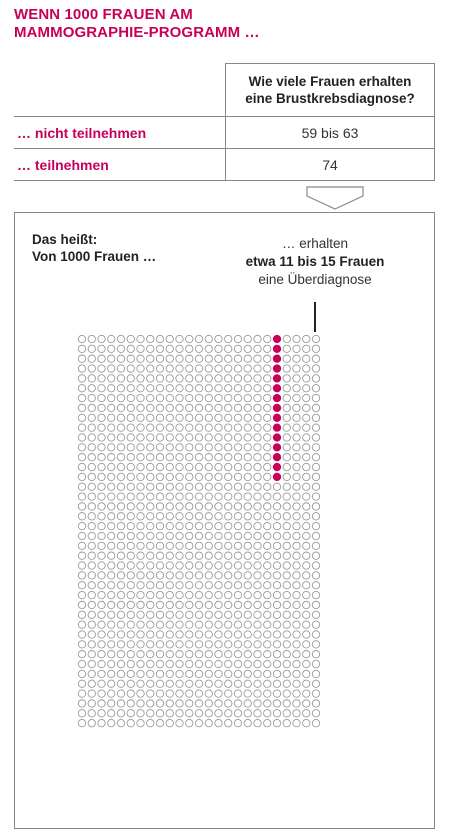 This screenshot has height=837, width=450. Describe the element at coordinates (335, 198) in the screenshot. I see `chevron-down-icon` at that location.